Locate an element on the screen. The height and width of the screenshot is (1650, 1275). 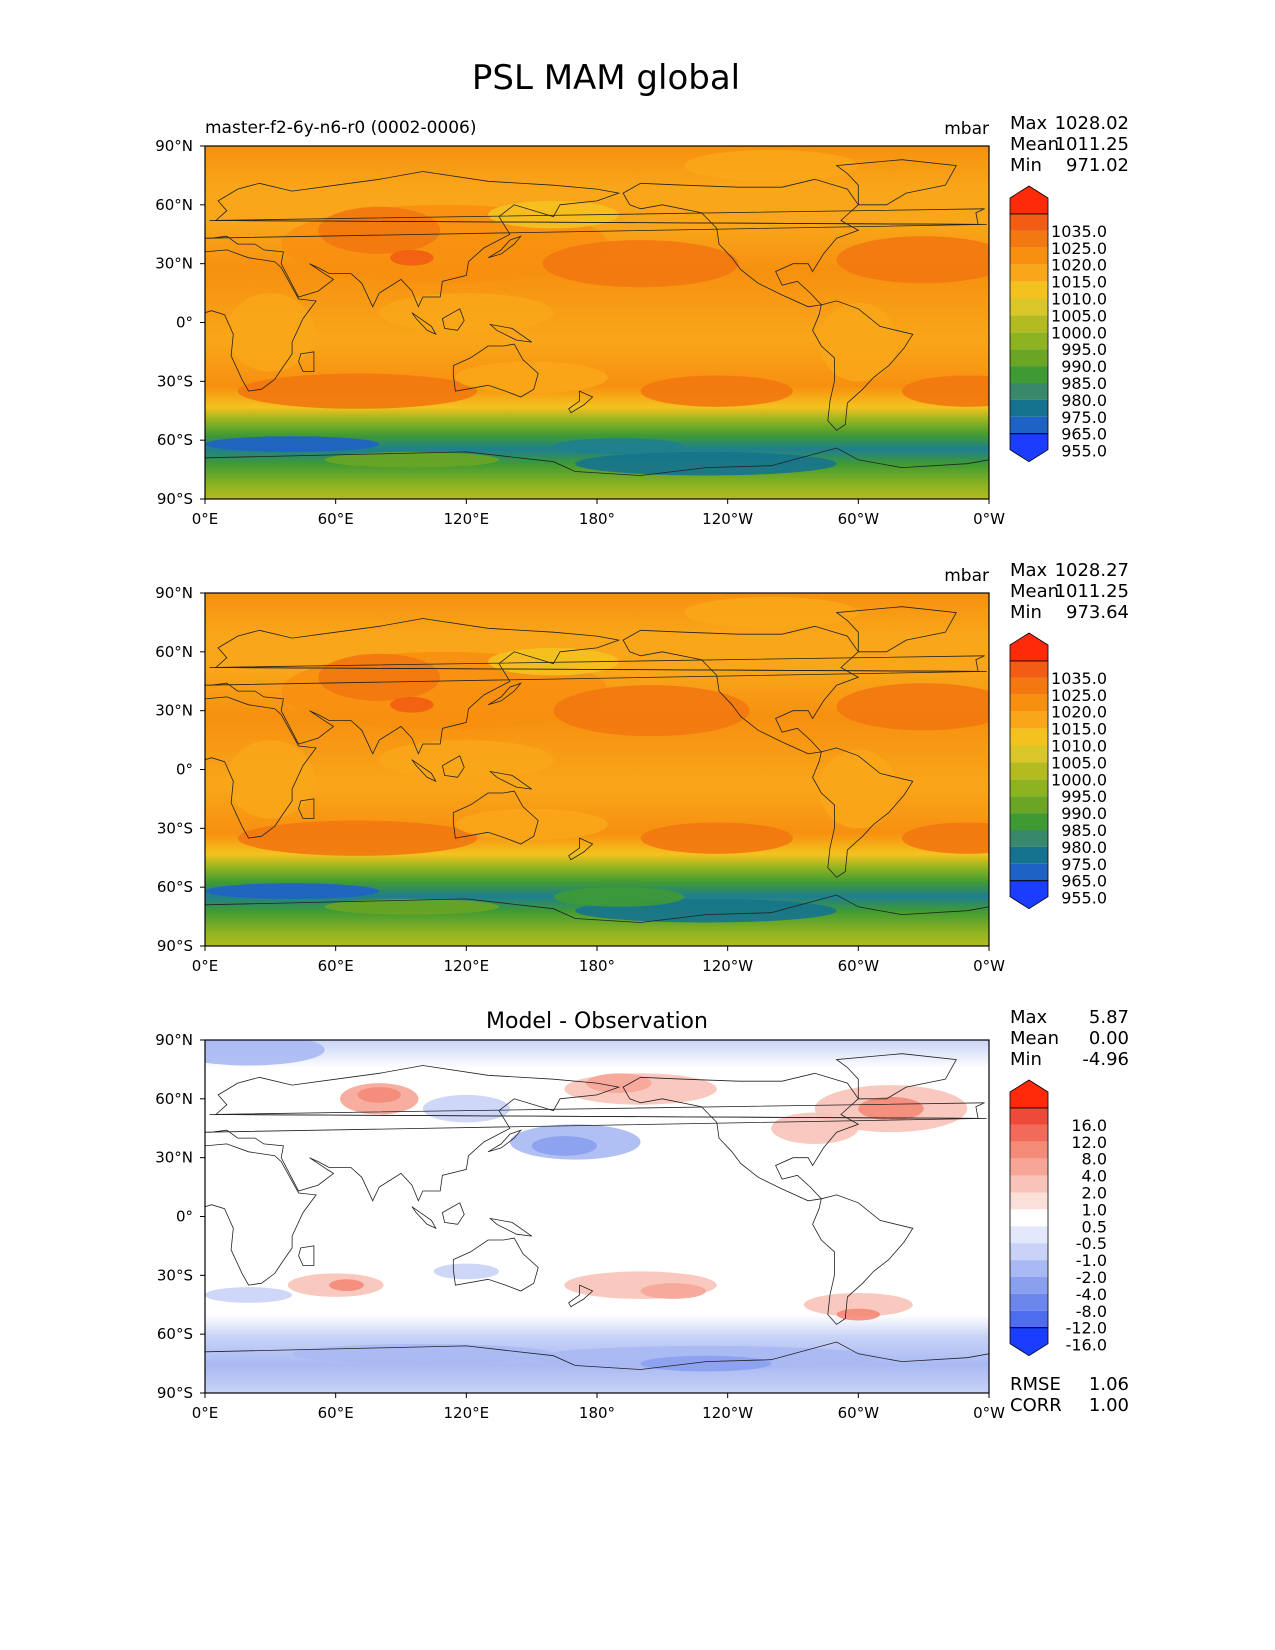
colorbar-label: 965.0 is located at coordinates (1084, 881).